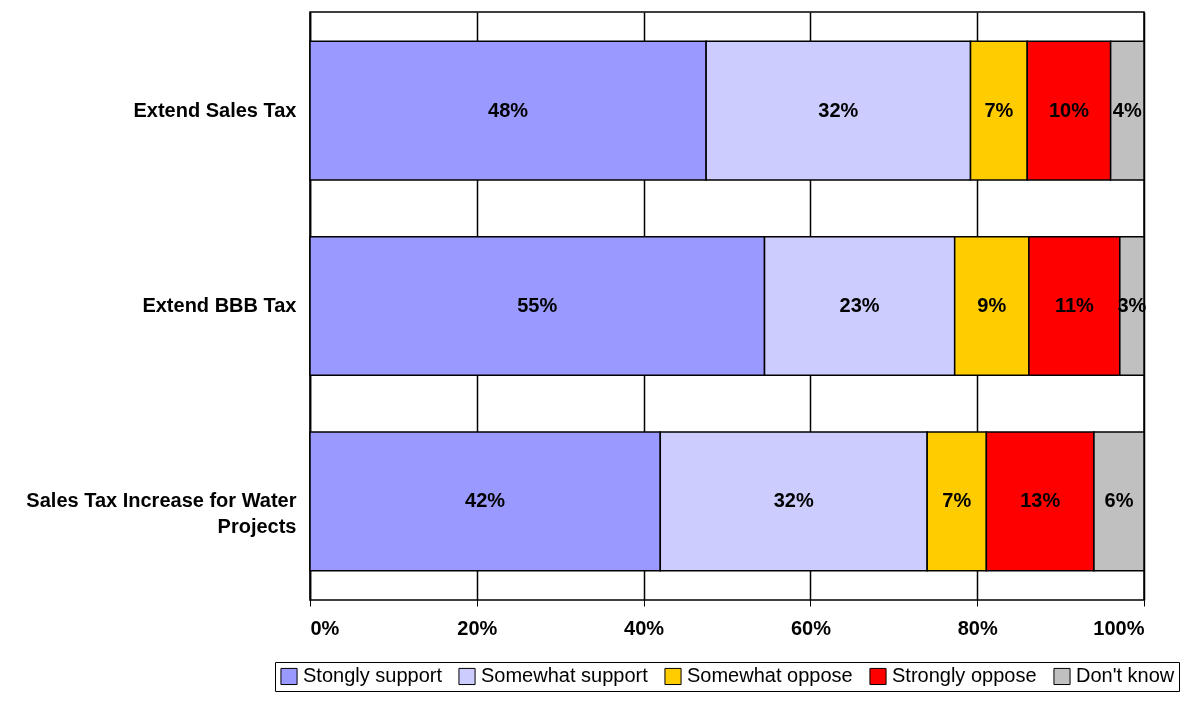  I want to click on legend-label: Strongly oppose, so click(964, 675).